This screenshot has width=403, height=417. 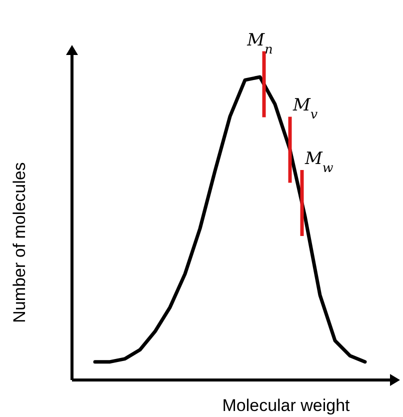 I want to click on text: M$_{n}$, so click(x=259, y=43).